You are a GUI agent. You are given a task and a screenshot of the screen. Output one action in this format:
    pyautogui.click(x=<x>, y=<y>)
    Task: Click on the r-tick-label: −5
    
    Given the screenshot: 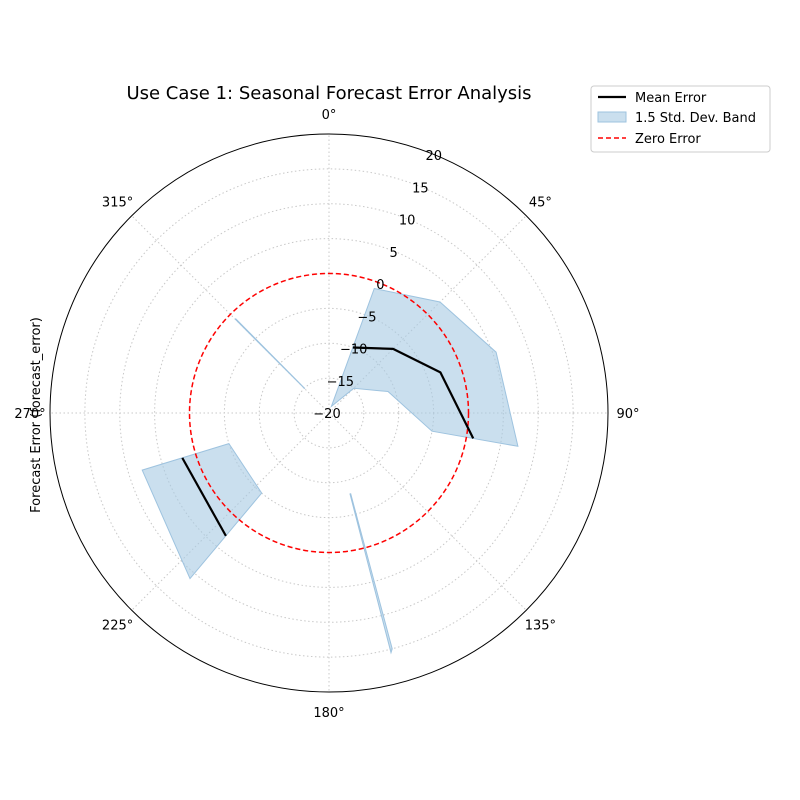 What is the action you would take?
    pyautogui.click(x=366, y=317)
    